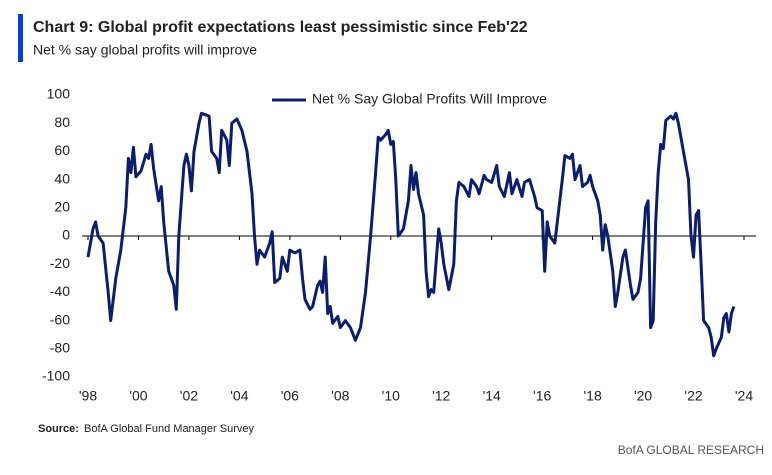  I want to click on y-tick-label: -80, so click(60, 348).